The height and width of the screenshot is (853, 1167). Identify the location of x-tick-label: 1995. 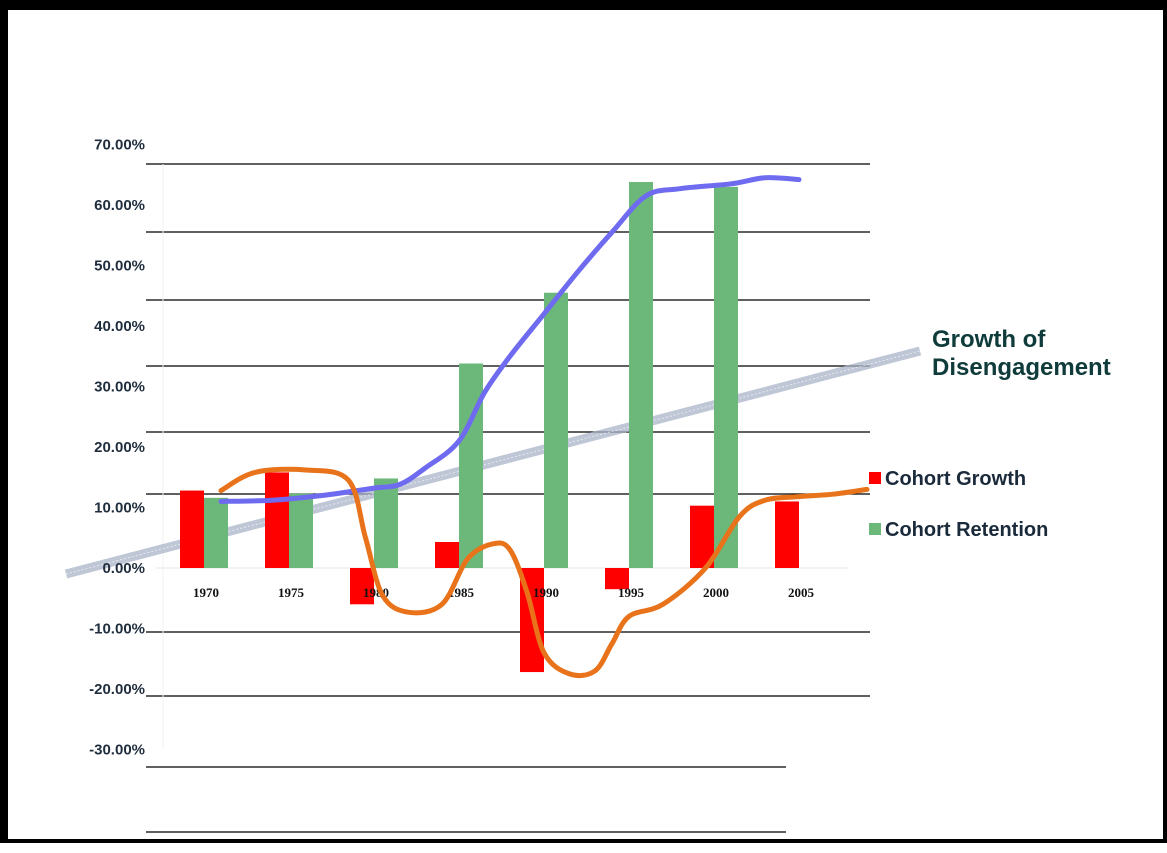
(631, 592).